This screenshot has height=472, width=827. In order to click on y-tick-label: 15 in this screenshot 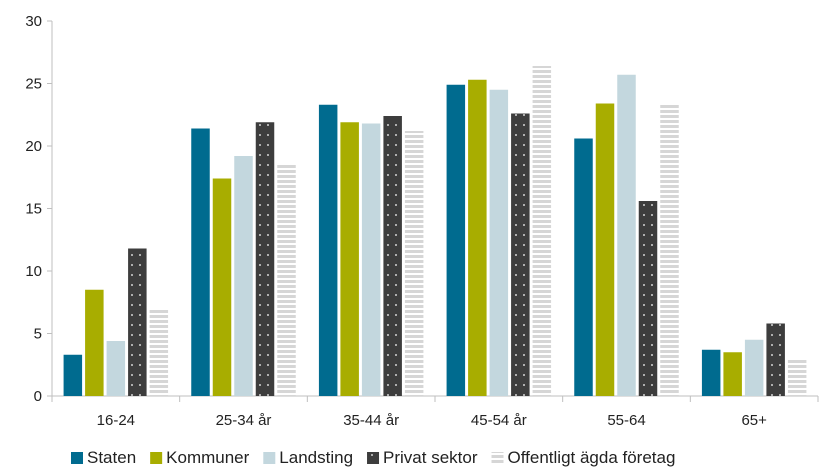, I will do `click(33, 209)`.